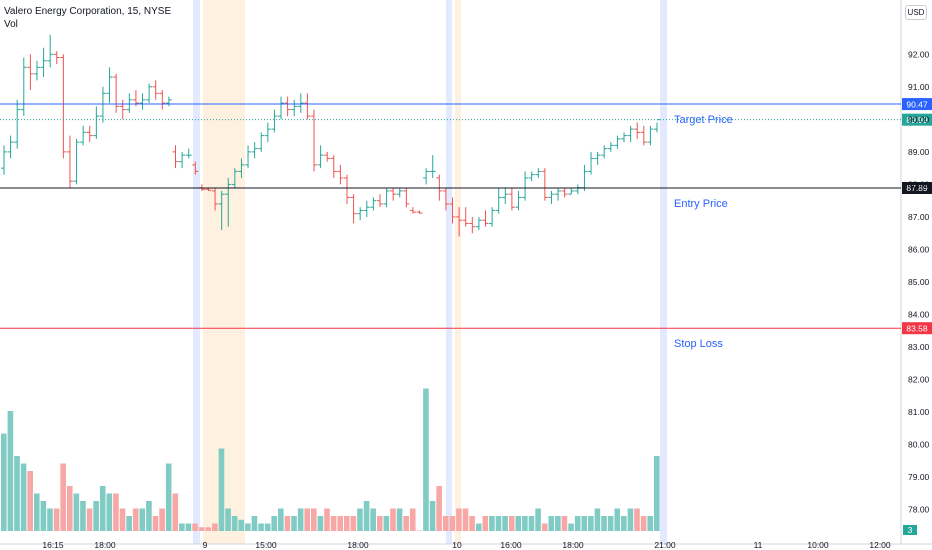 The width and height of the screenshot is (932, 550). What do you see at coordinates (703, 120) in the screenshot?
I see `target-price-annotation: Target Price` at bounding box center [703, 120].